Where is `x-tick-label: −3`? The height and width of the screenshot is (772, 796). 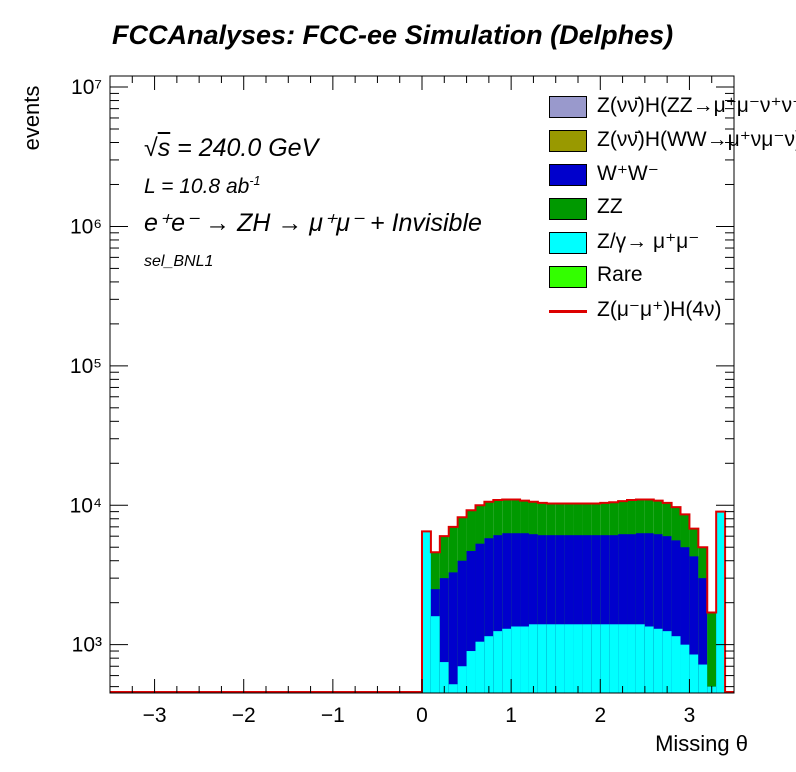 x-tick-label: −3 is located at coordinates (155, 715).